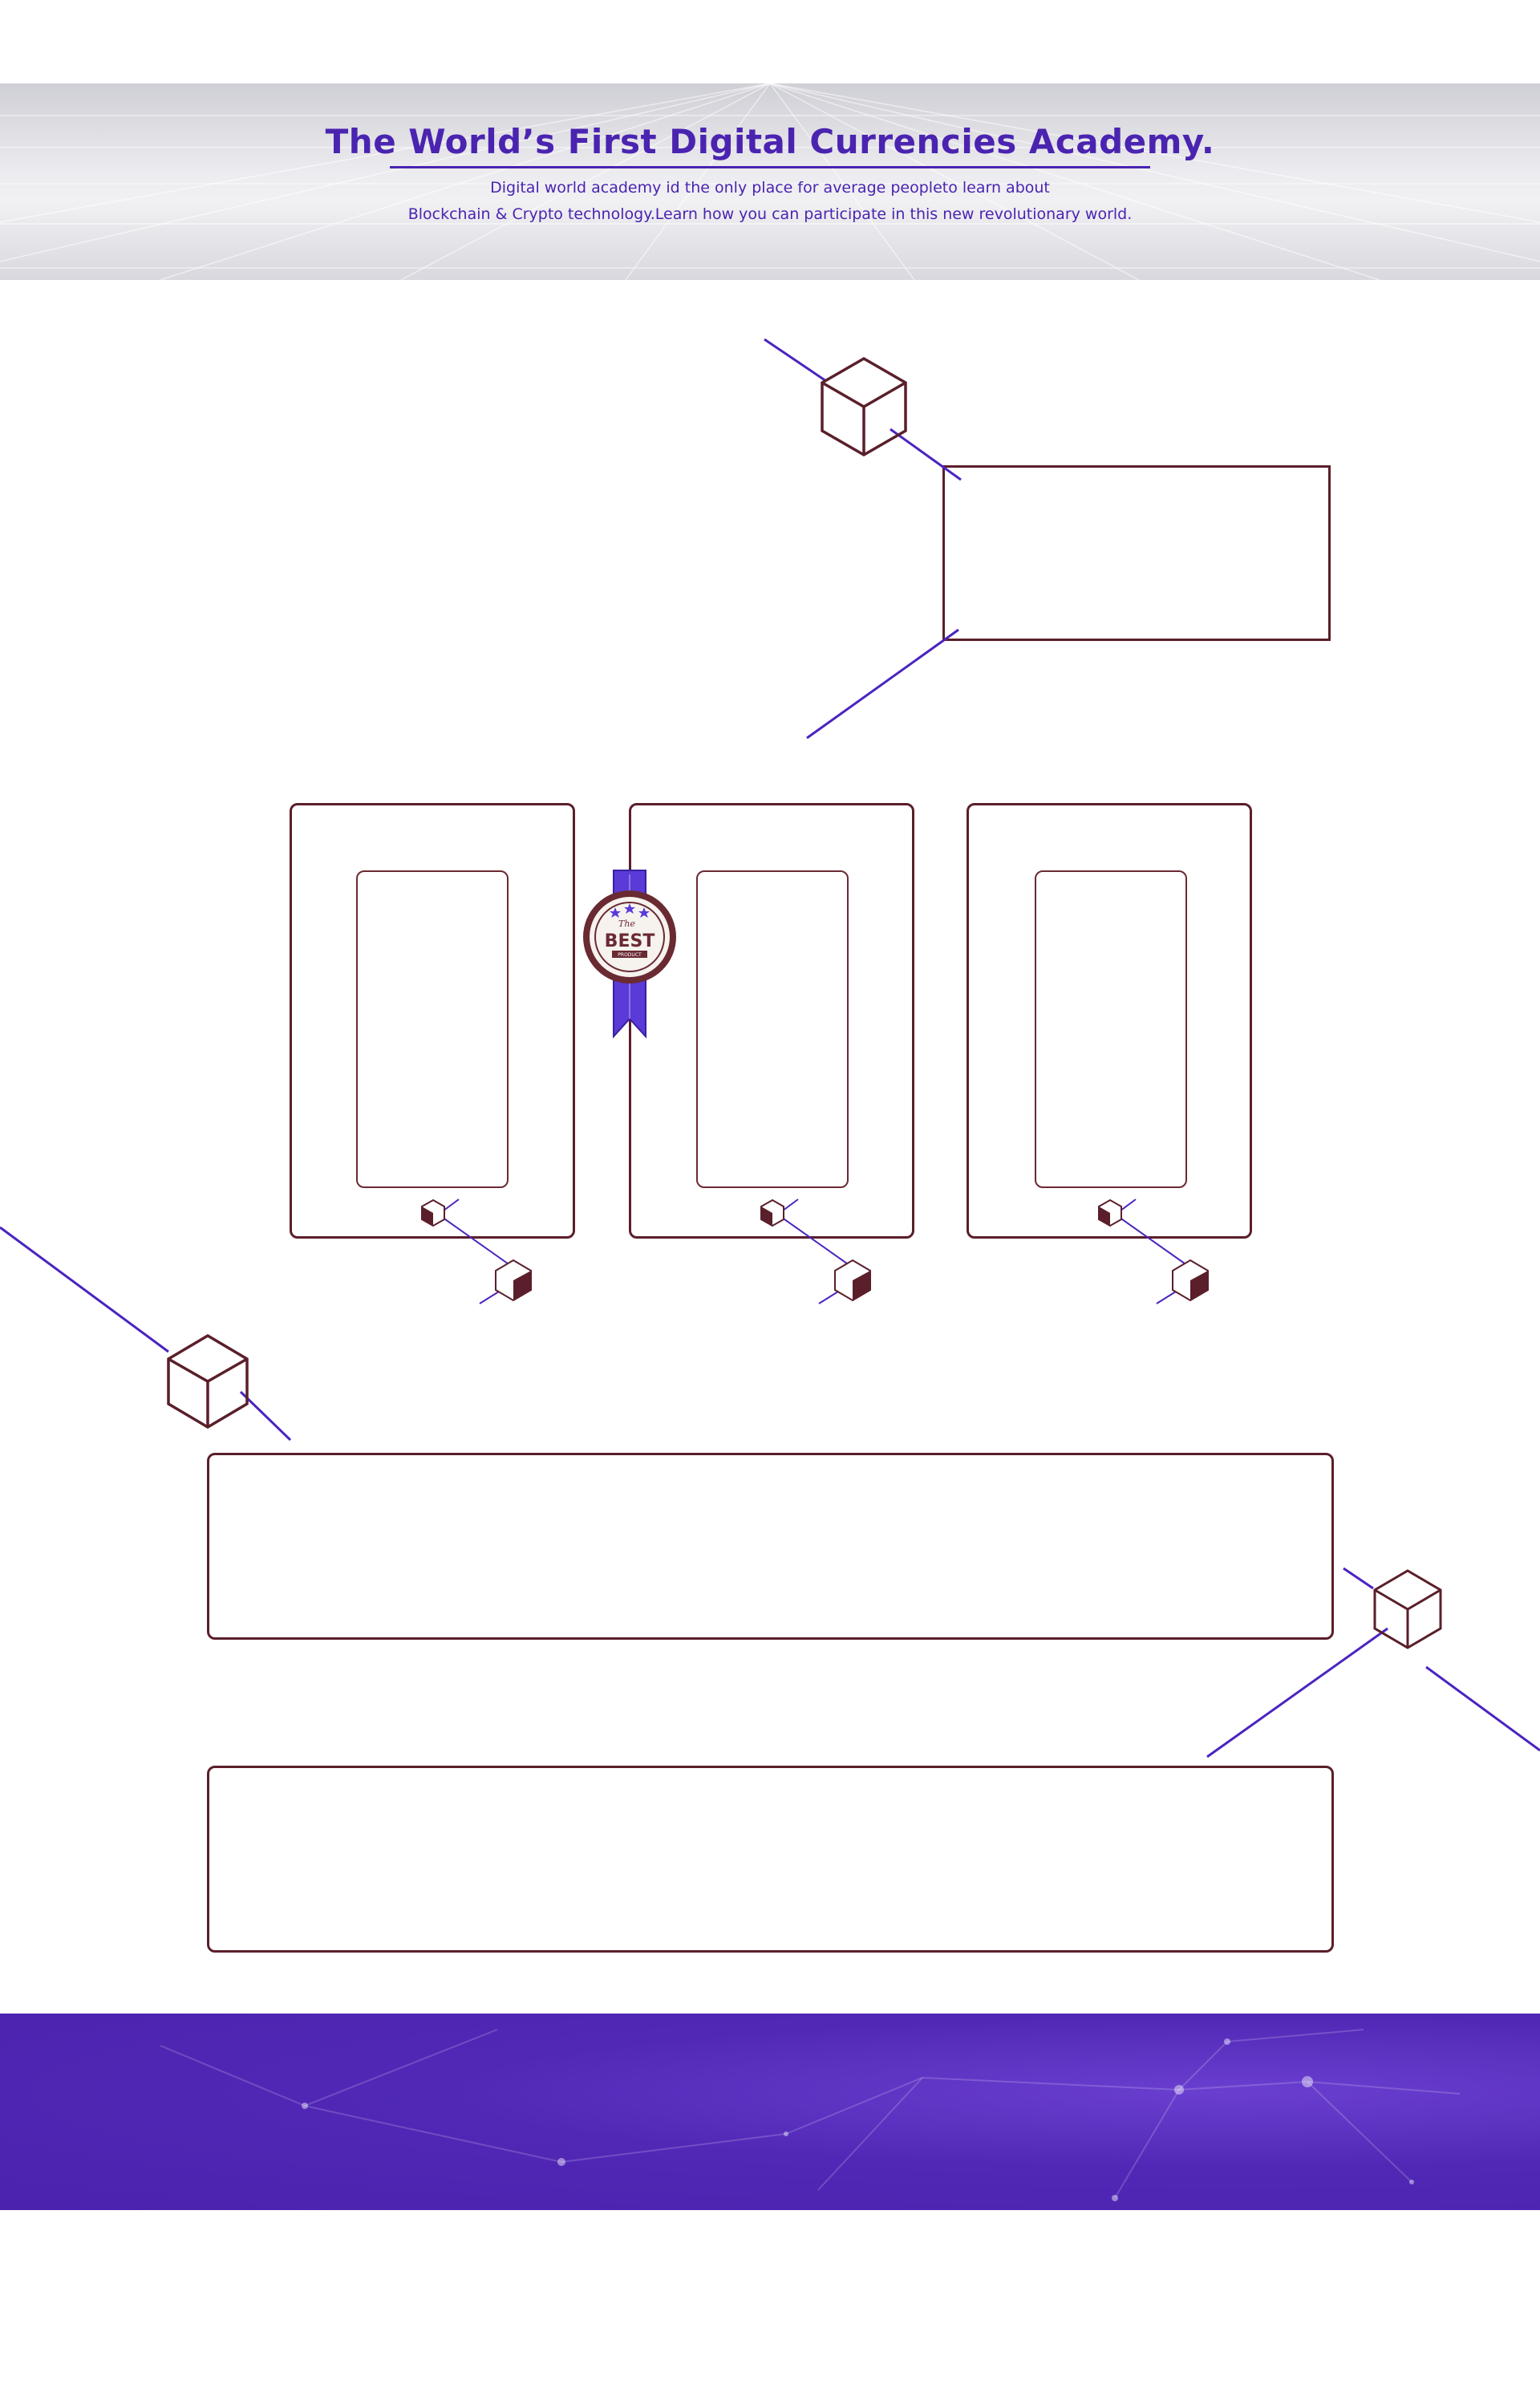  I want to click on footer-network-band, so click(770, 2112).